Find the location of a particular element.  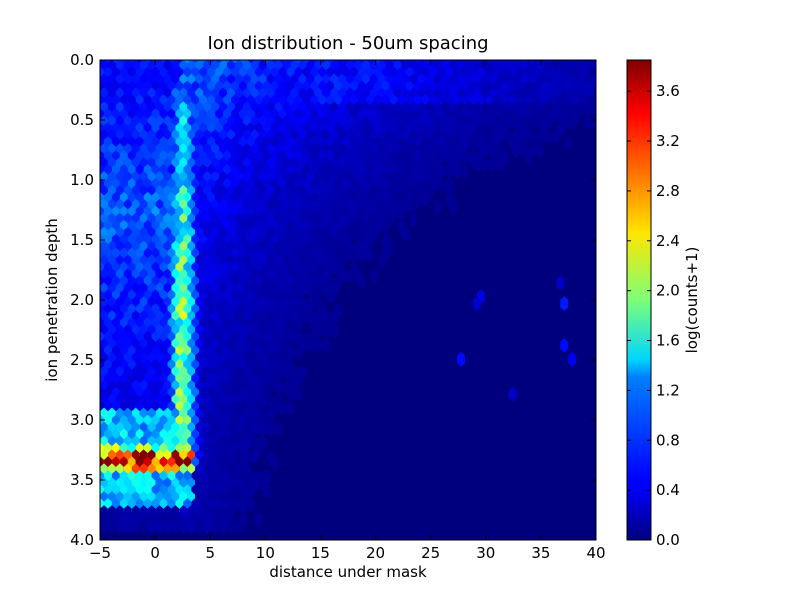

x-tick-label: 15 is located at coordinates (320, 553).